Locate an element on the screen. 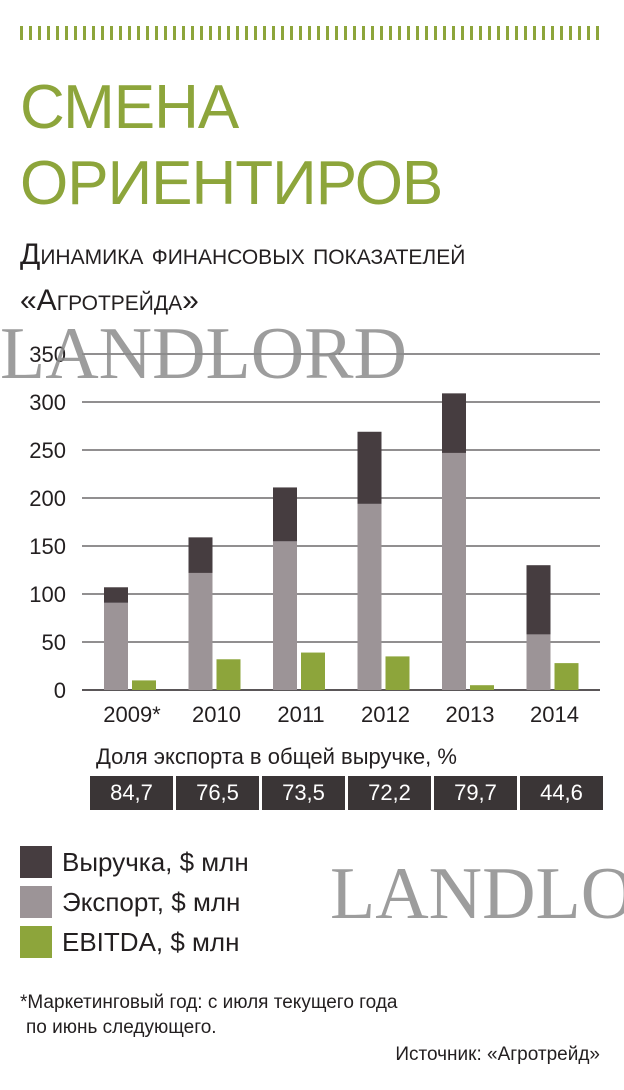 This screenshot has width=624, height=1090. x-tick-label: 2009* is located at coordinates (132, 714).